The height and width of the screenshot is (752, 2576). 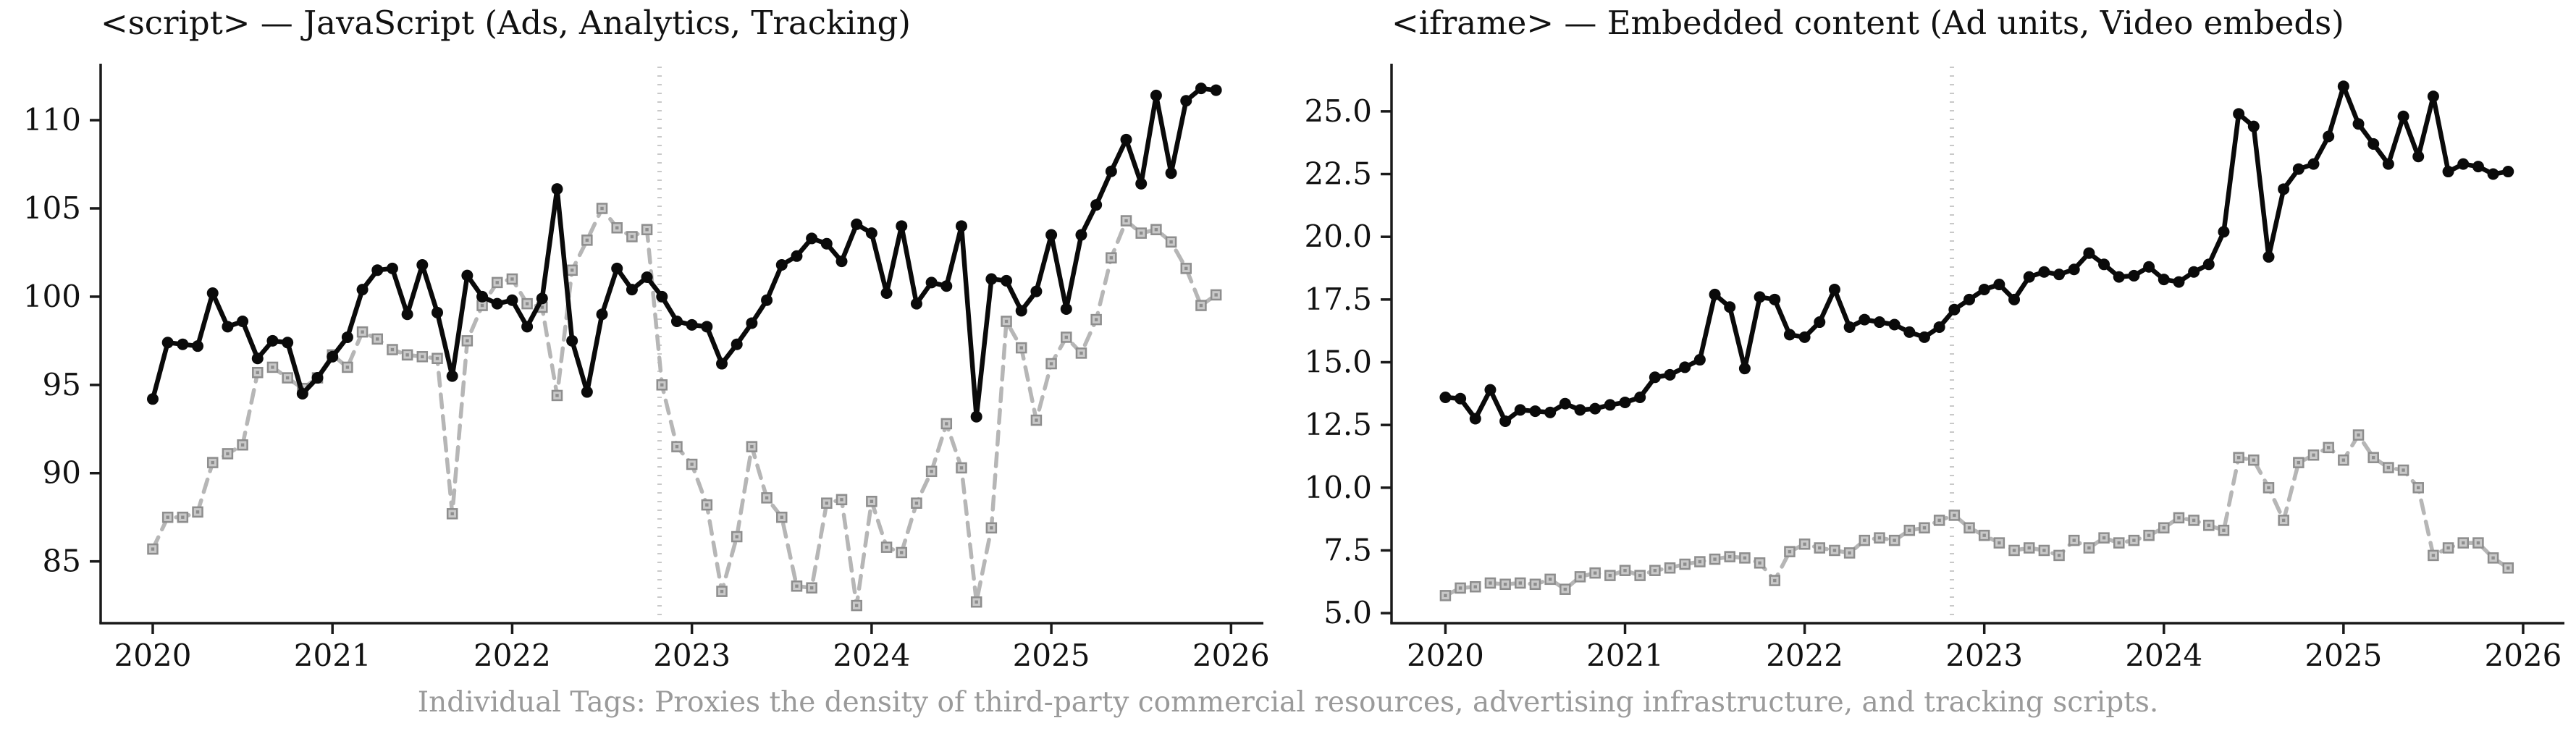 I want to click on y-tick-label: 20.0, so click(x=1338, y=236).